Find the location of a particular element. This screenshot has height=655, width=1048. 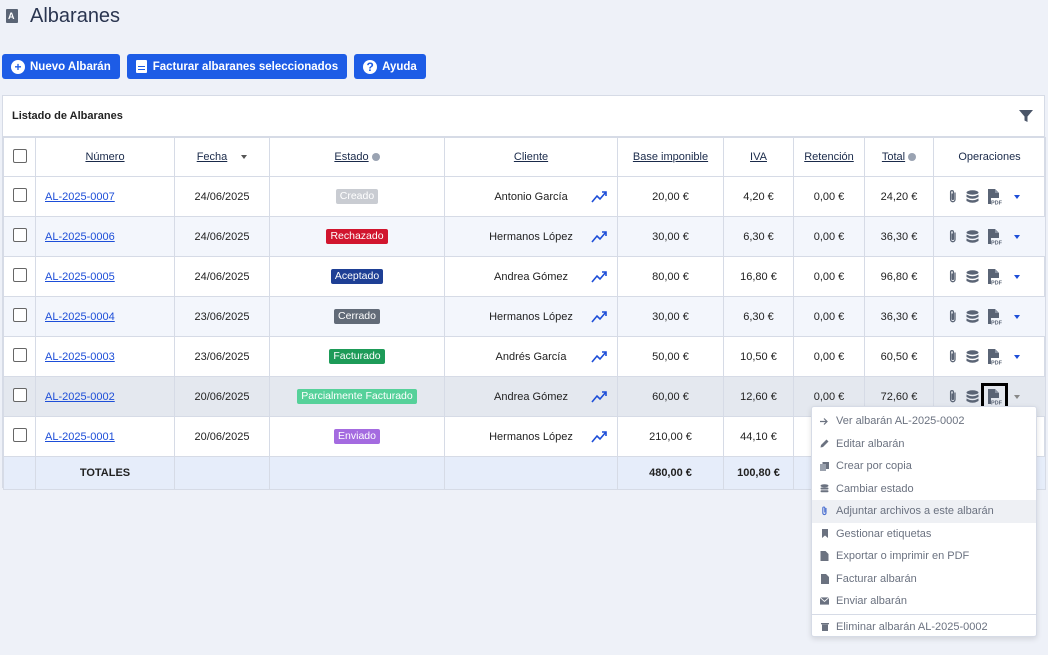

select-all-checkbox is located at coordinates (19, 155).